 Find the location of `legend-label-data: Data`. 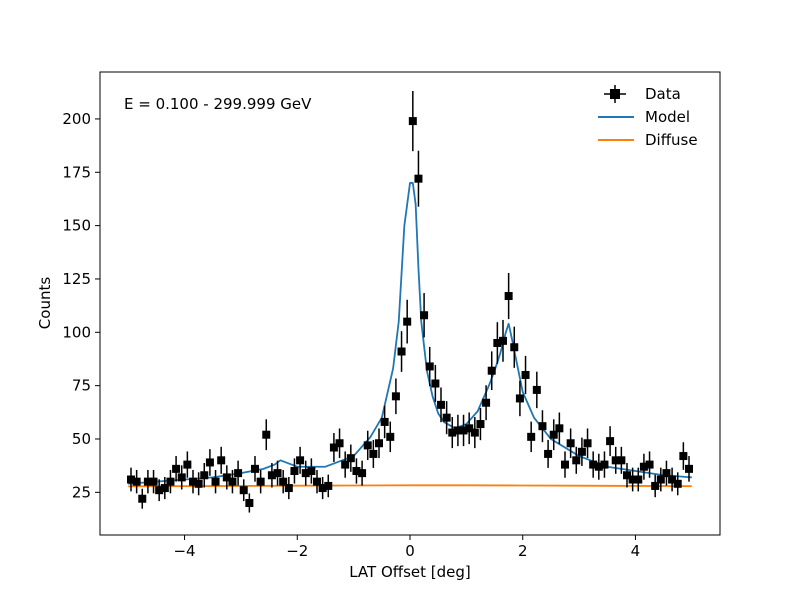

legend-label-data: Data is located at coordinates (663, 94).